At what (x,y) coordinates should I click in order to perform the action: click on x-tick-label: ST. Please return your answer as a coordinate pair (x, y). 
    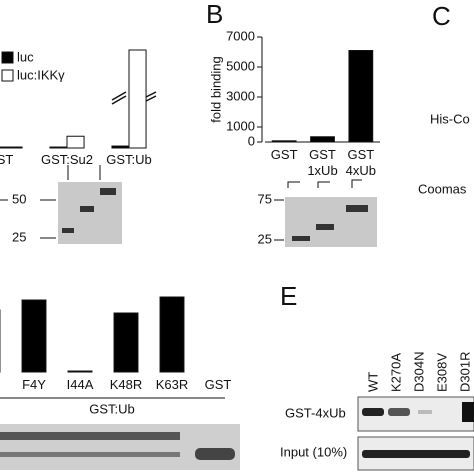
    Looking at the image, I should click on (7, 159).